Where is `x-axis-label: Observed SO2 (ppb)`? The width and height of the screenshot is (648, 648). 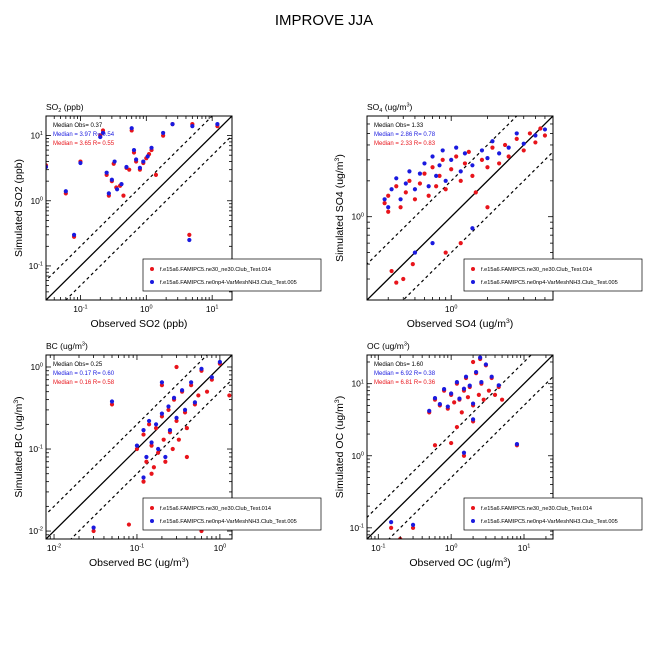
x-axis-label: Observed SO2 (ppb) is located at coordinates (139, 324).